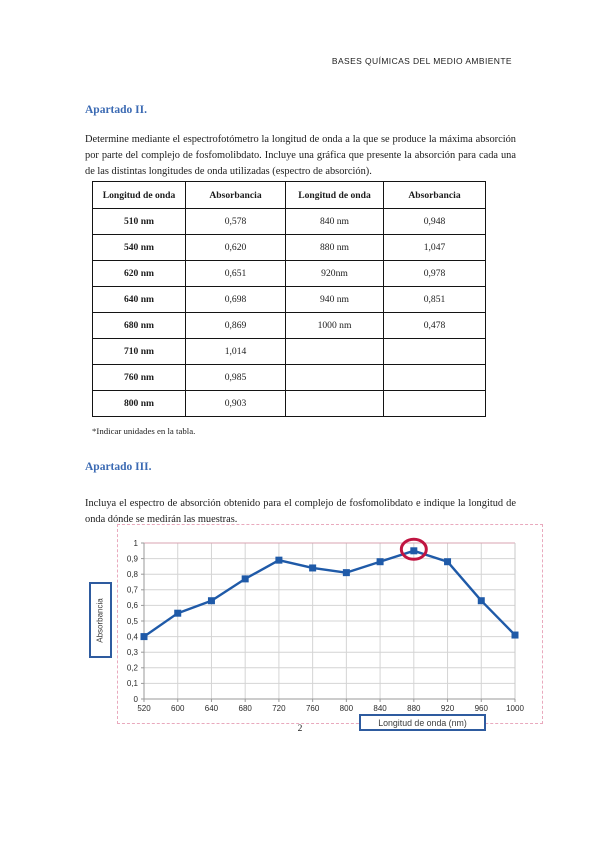 The image size is (600, 848). Describe the element at coordinates (334, 247) in the screenshot. I see `table-cell: 880 nm` at that location.